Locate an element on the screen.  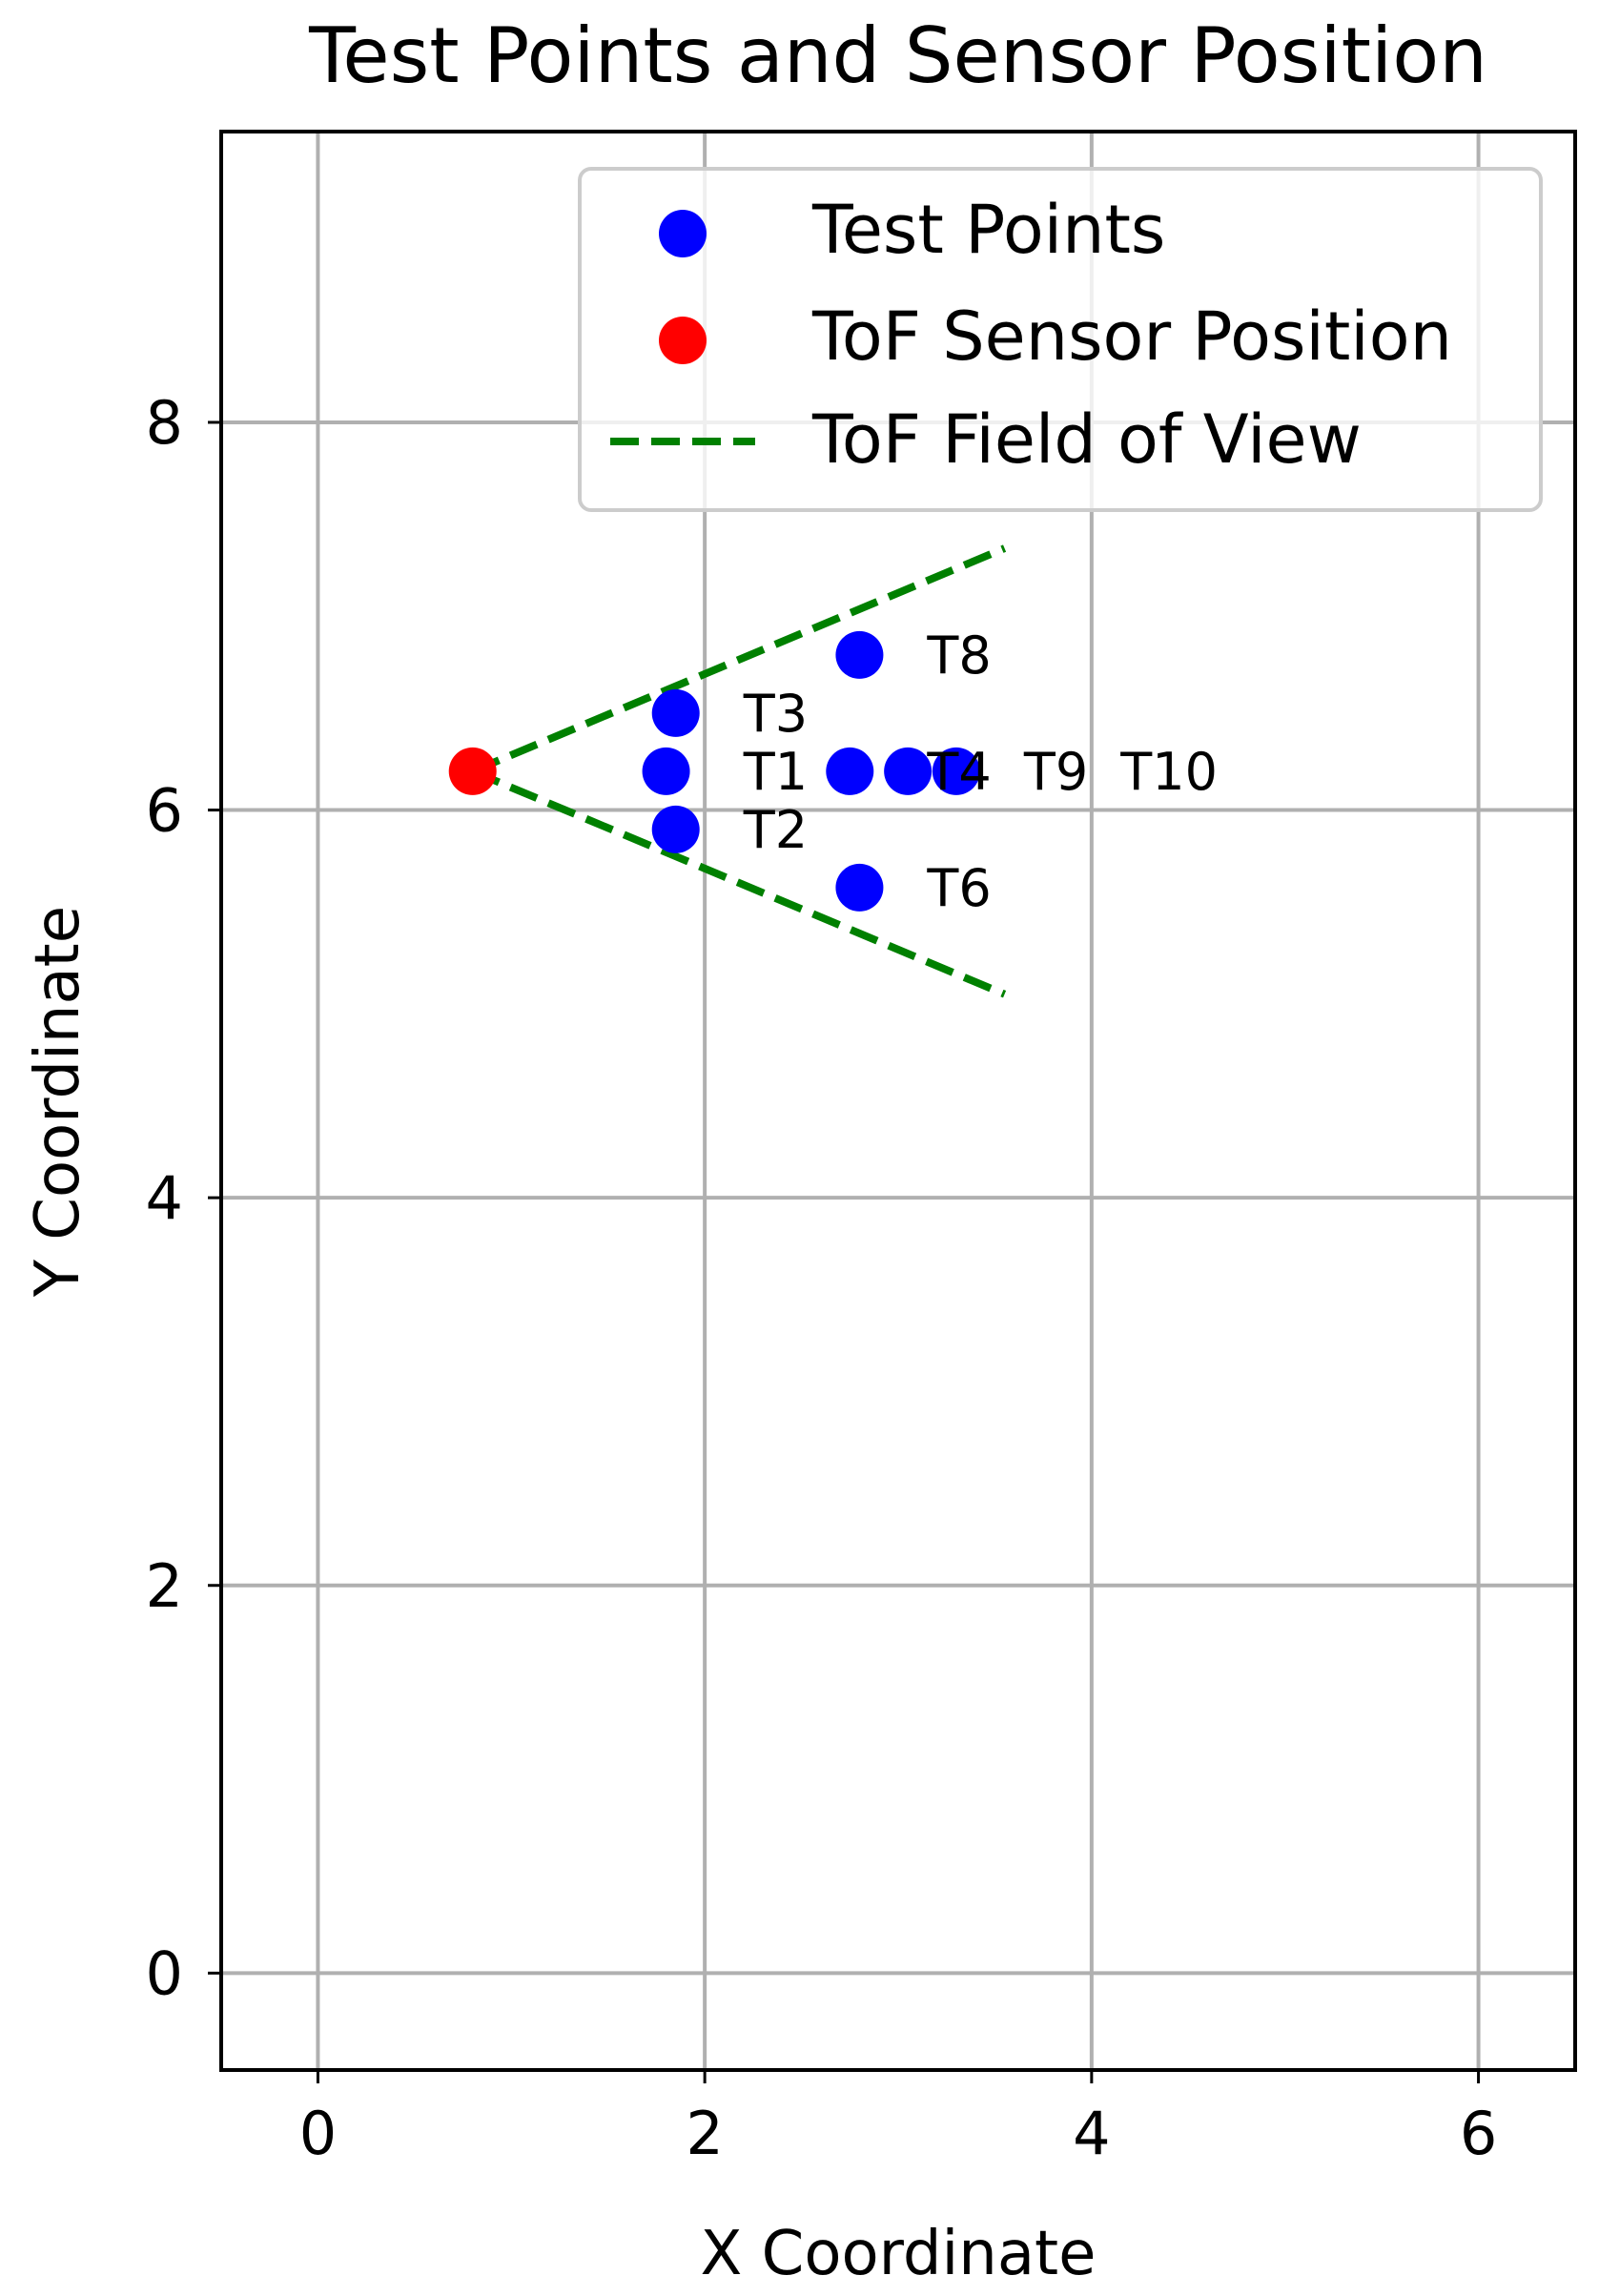
legend-marker-sensor is located at coordinates (683, 340).